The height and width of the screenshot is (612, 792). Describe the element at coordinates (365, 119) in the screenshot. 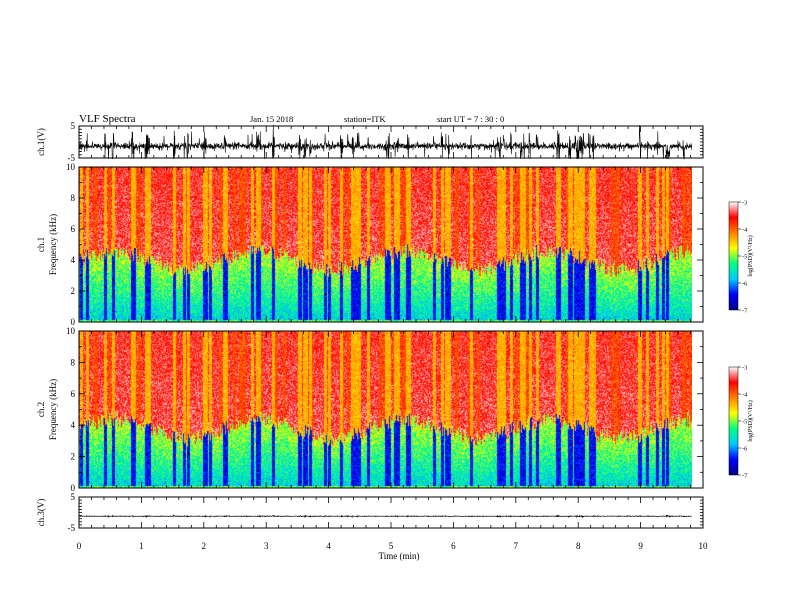

I see `station-label: station=ITK` at that location.